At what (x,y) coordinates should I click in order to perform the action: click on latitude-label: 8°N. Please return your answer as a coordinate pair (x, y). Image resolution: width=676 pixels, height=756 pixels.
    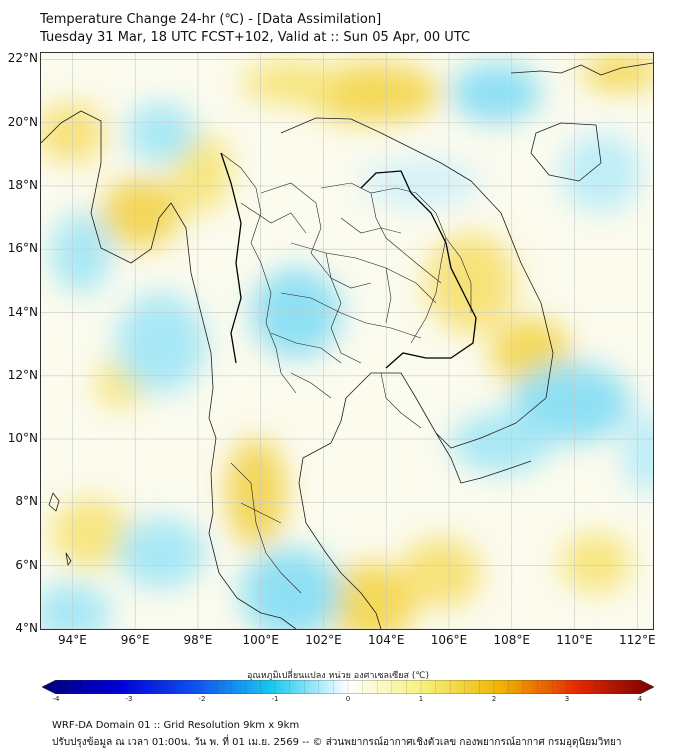
    Looking at the image, I should click on (26, 501).